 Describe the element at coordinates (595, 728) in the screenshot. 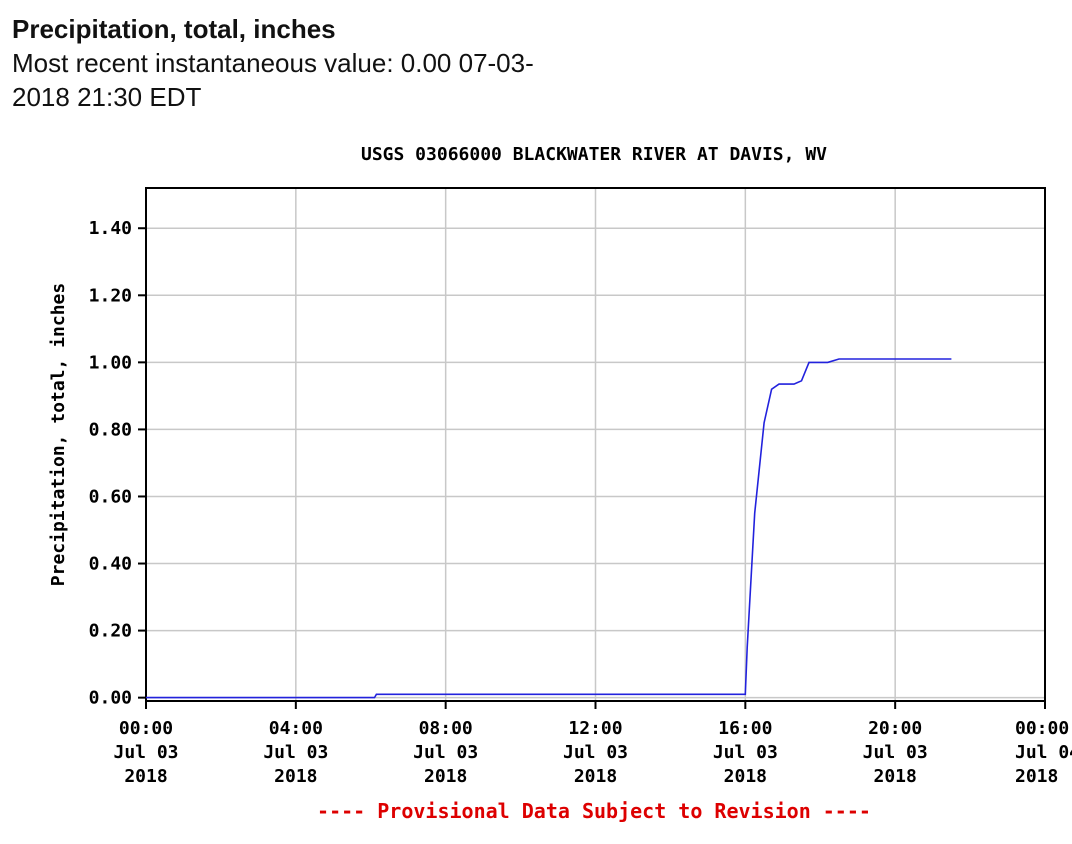

I see `x-tick-label-line: 12:00` at that location.